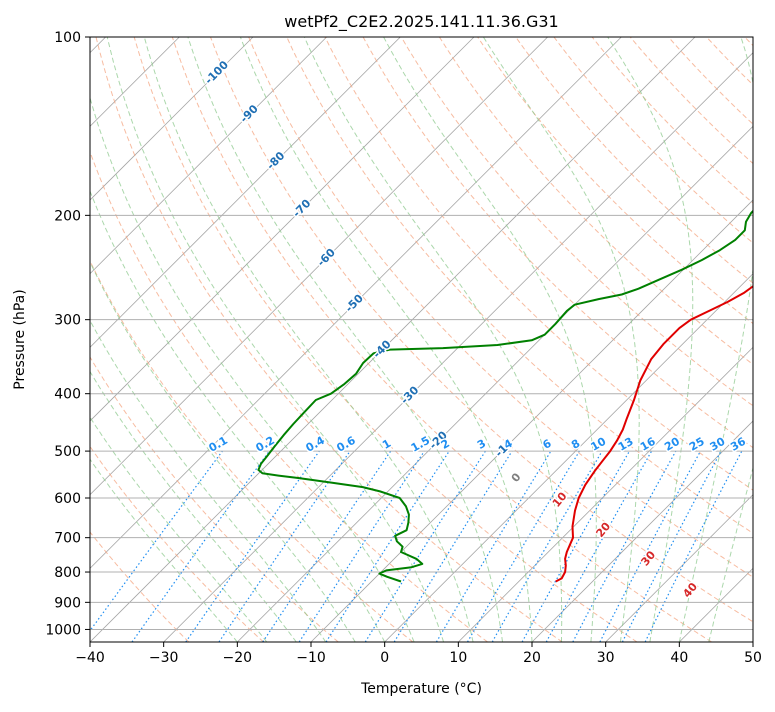  Describe the element at coordinates (606, 658) in the screenshot. I see `x-tick-label: 30` at that location.